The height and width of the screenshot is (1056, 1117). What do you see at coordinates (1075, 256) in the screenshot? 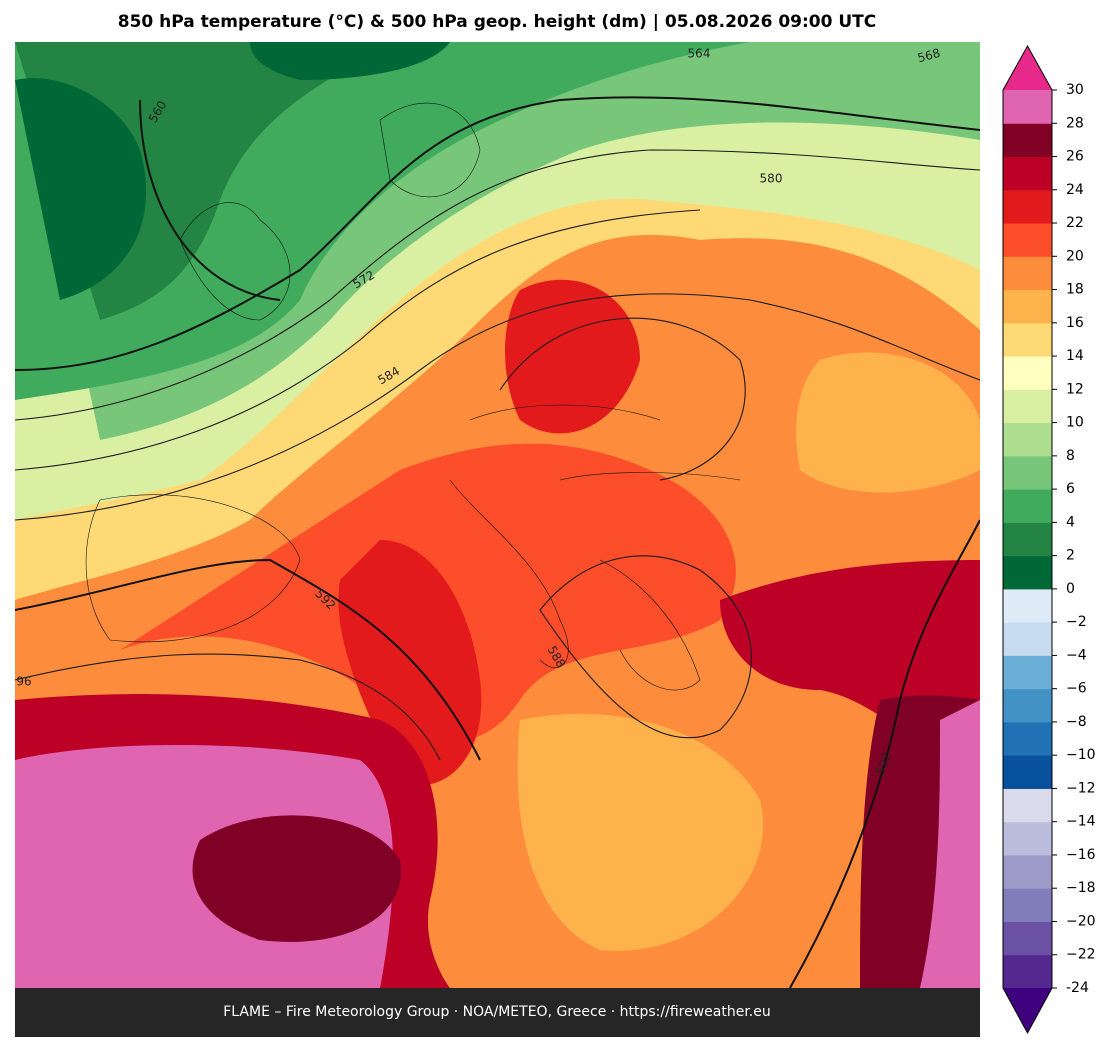
I see `colorbar-tick-label: 20` at bounding box center [1075, 256].